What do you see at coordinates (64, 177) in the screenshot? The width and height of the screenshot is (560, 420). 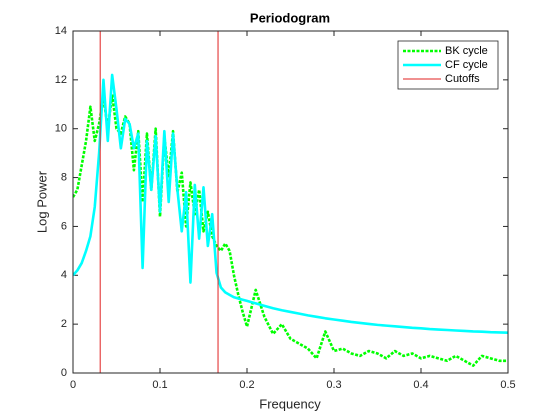 I see `y-tick-label: 8` at bounding box center [64, 177].